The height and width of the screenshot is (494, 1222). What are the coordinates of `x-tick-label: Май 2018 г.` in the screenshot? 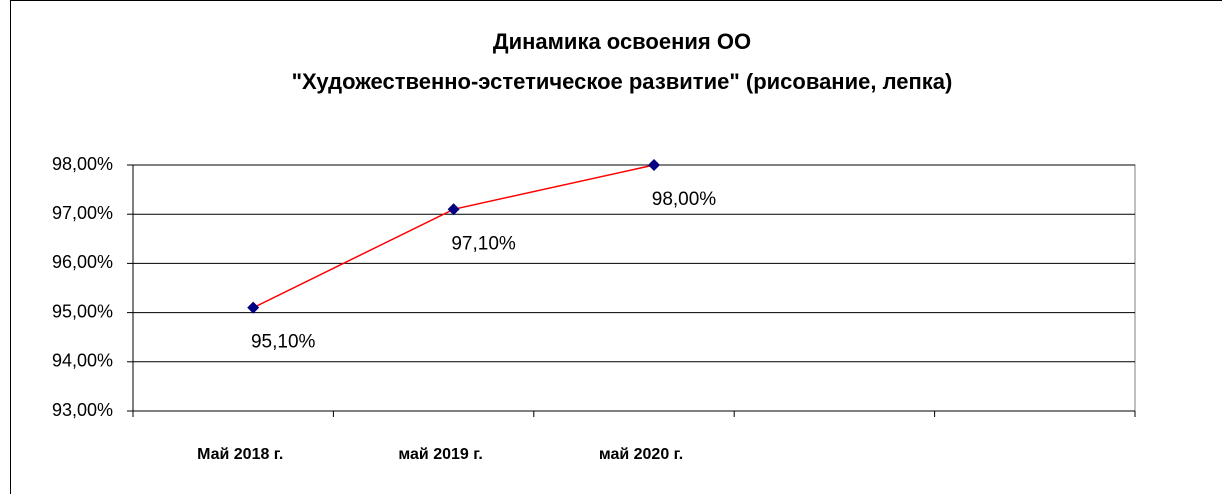 It's located at (240, 454).